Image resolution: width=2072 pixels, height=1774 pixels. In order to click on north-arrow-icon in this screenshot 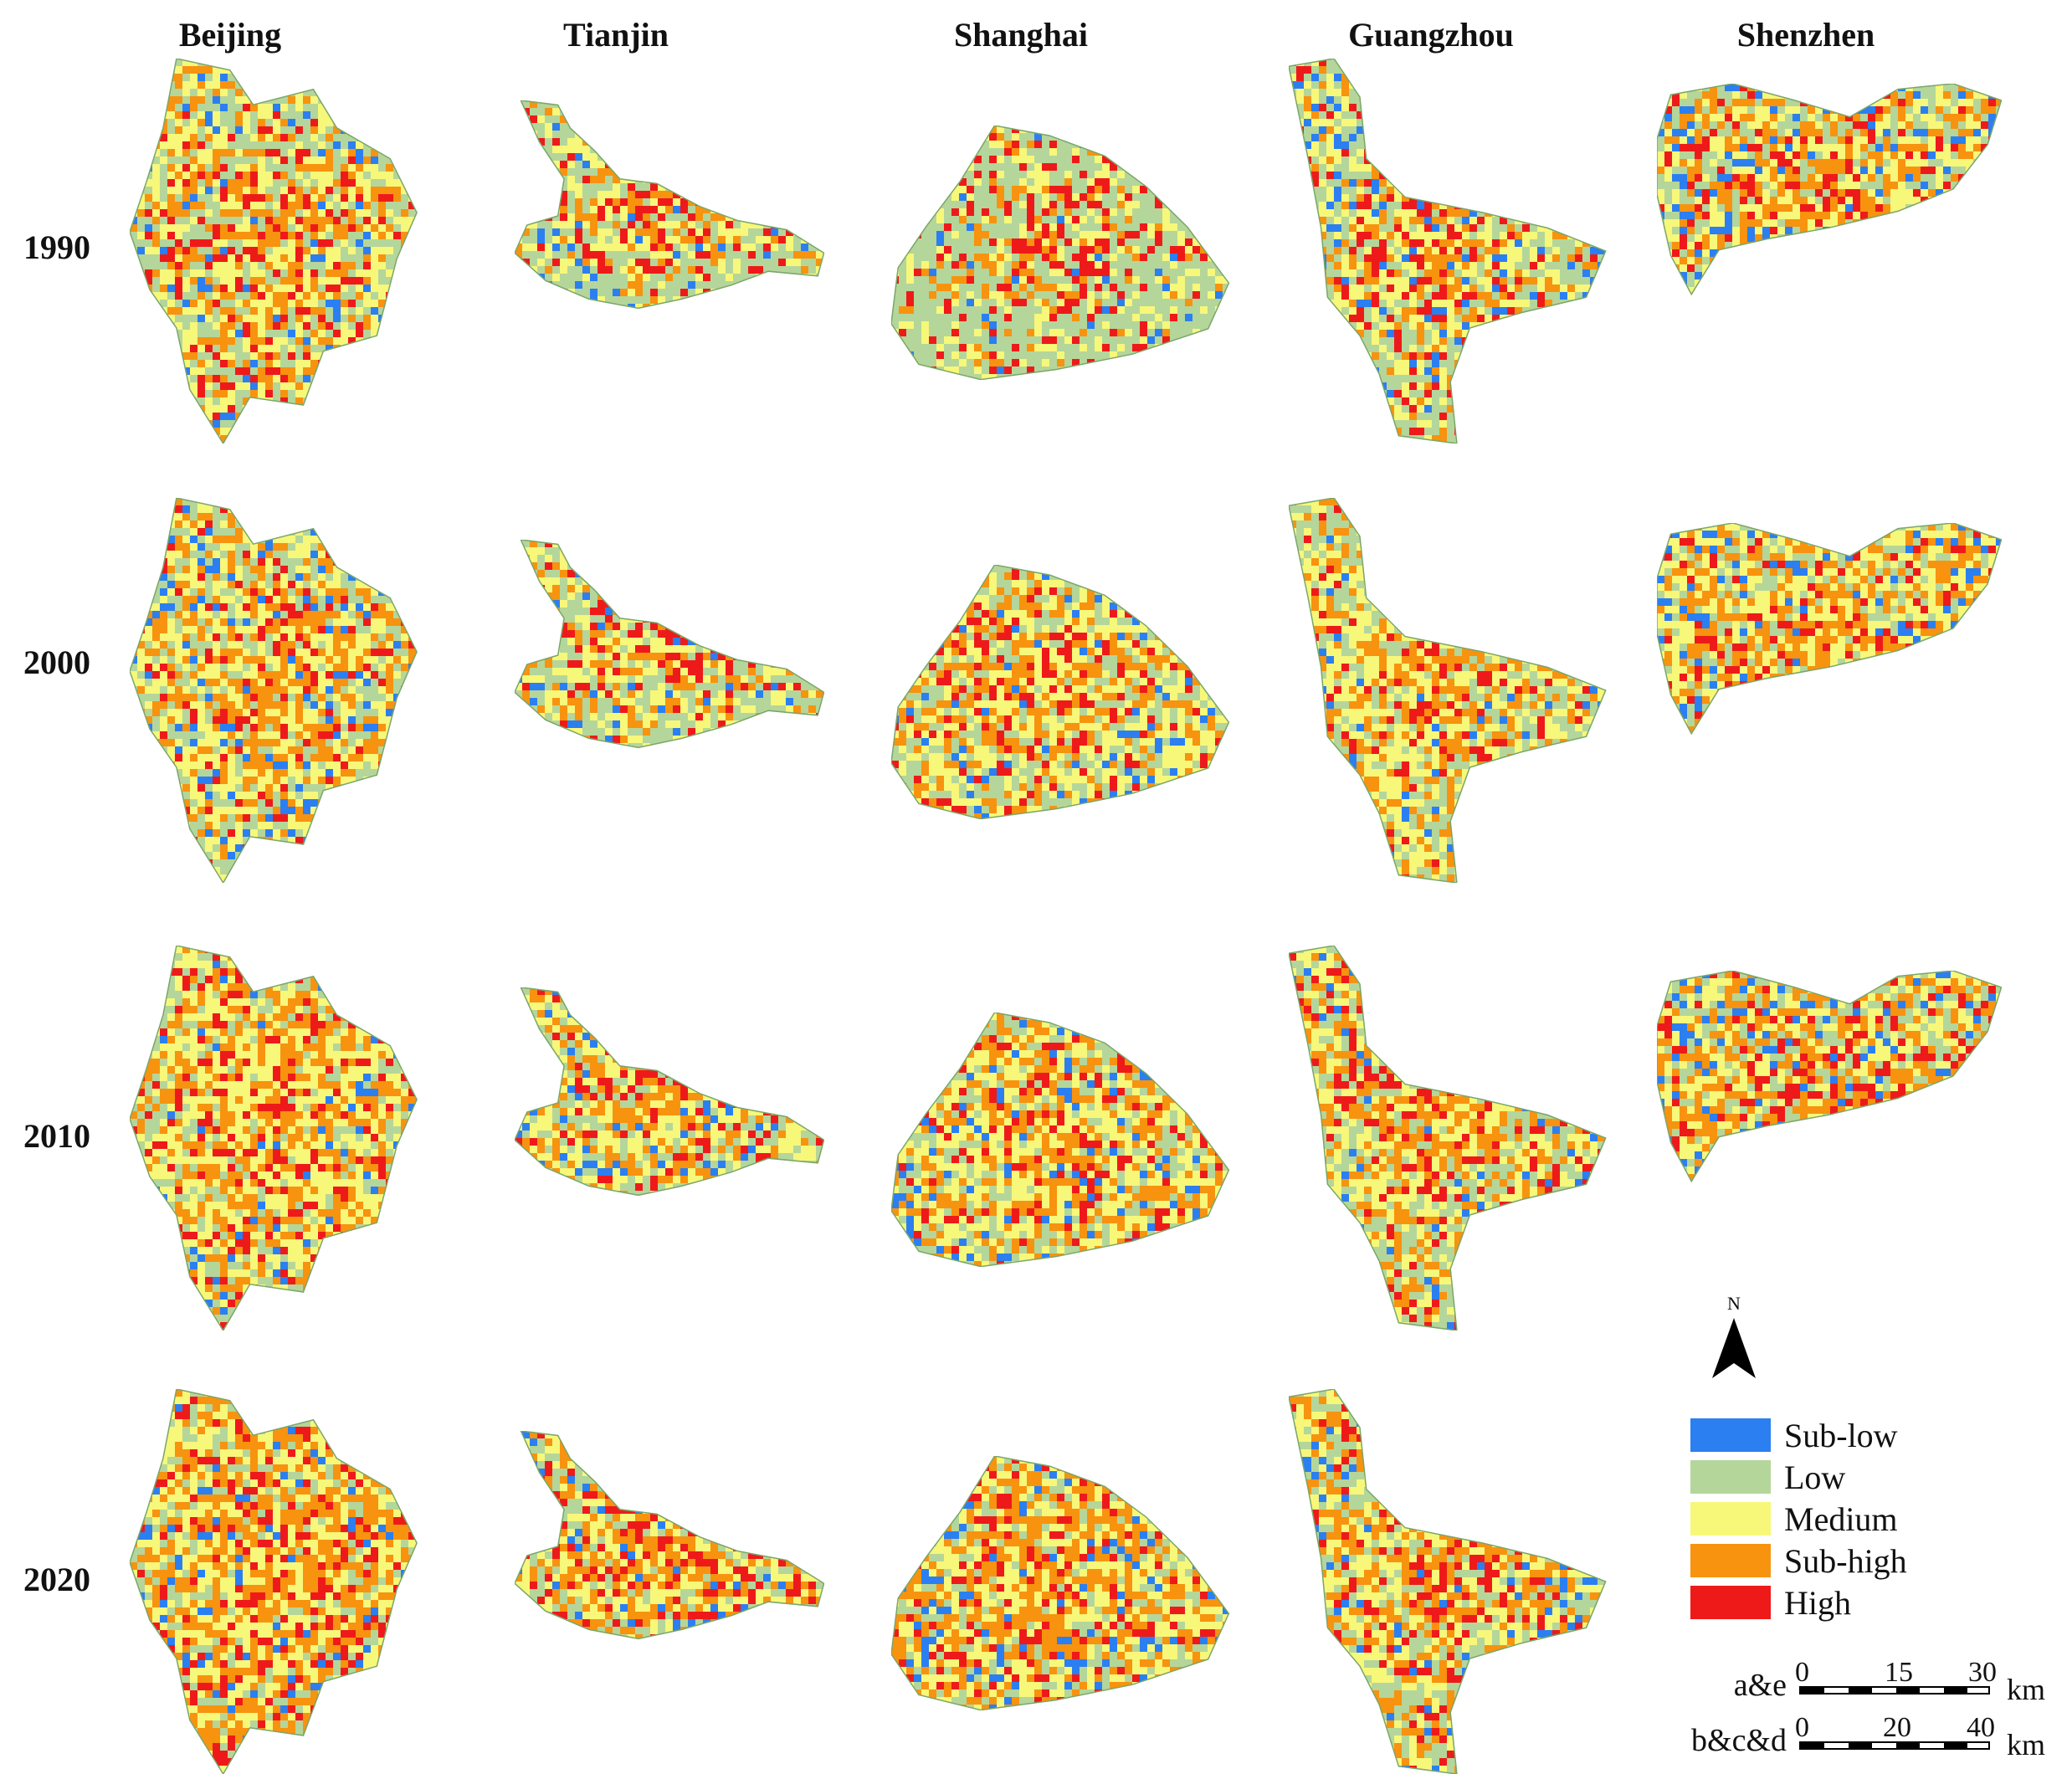, I will do `click(1734, 1348)`.